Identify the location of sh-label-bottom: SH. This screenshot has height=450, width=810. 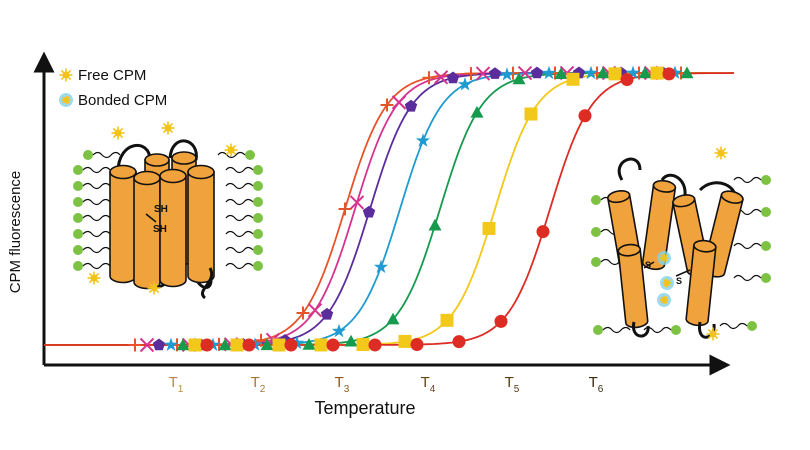
(160, 229).